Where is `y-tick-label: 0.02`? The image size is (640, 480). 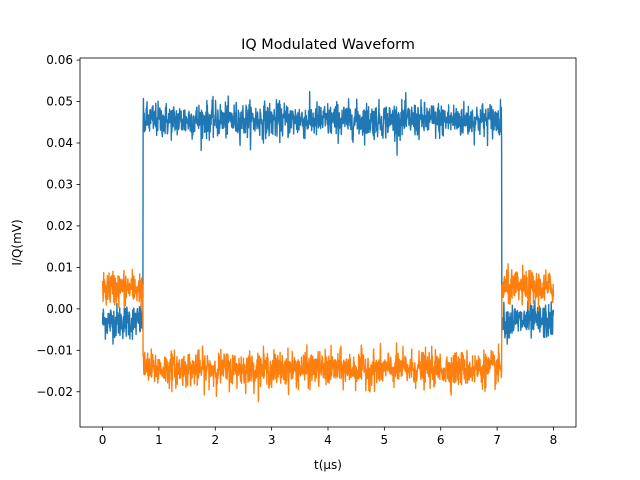
y-tick-label: 0.02 is located at coordinates (59, 226).